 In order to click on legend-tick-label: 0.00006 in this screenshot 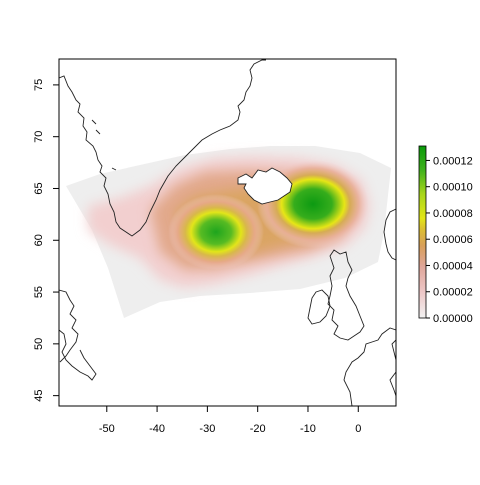, I will do `click(453, 240)`.